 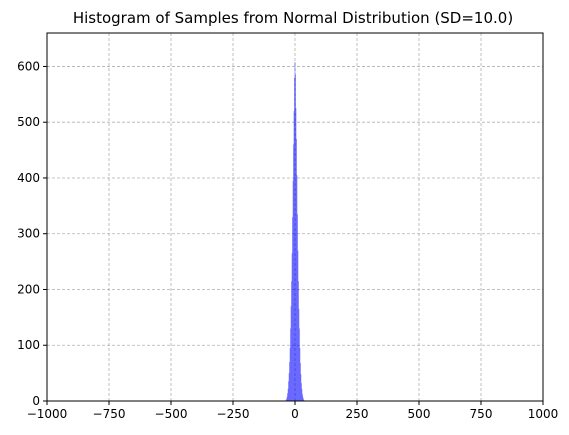 What do you see at coordinates (28, 66) in the screenshot?
I see `y-tick-label: 600` at bounding box center [28, 66].